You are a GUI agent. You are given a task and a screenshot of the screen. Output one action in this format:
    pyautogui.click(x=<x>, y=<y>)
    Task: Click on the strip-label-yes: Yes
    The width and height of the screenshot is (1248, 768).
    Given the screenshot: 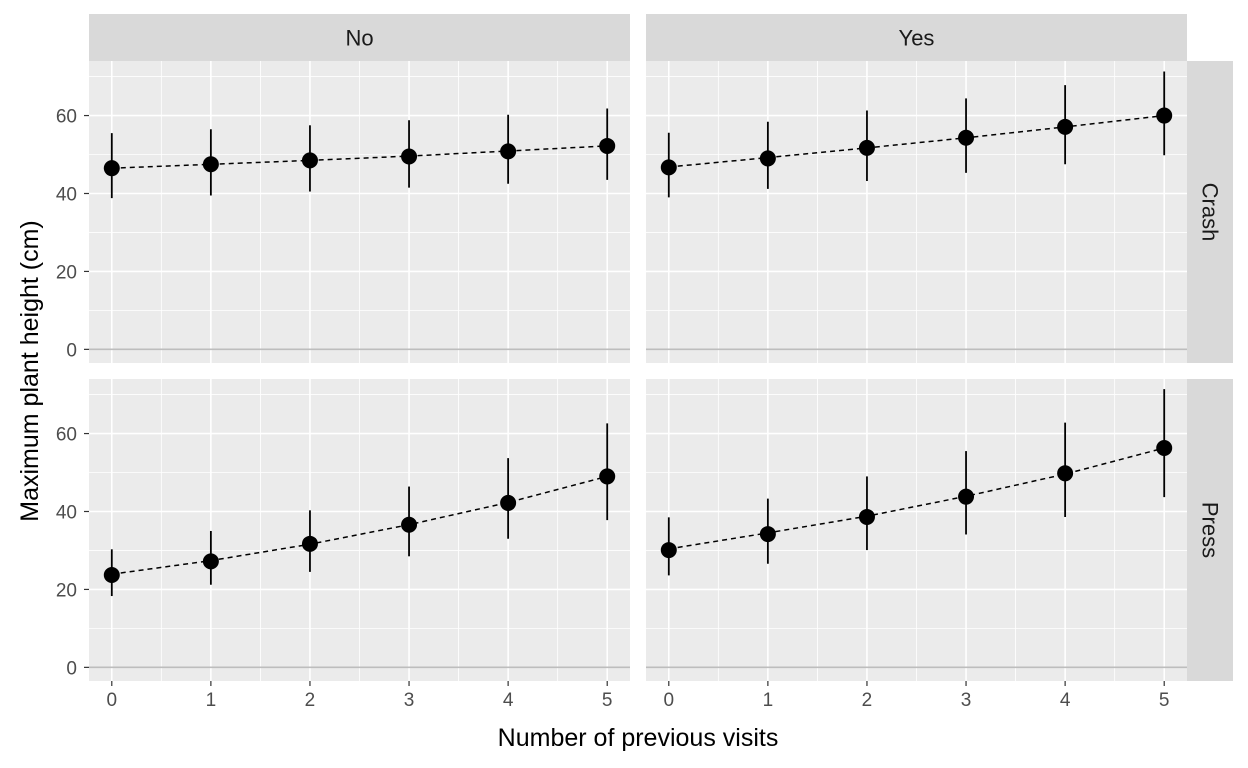 What is the action you would take?
    pyautogui.click(x=917, y=38)
    